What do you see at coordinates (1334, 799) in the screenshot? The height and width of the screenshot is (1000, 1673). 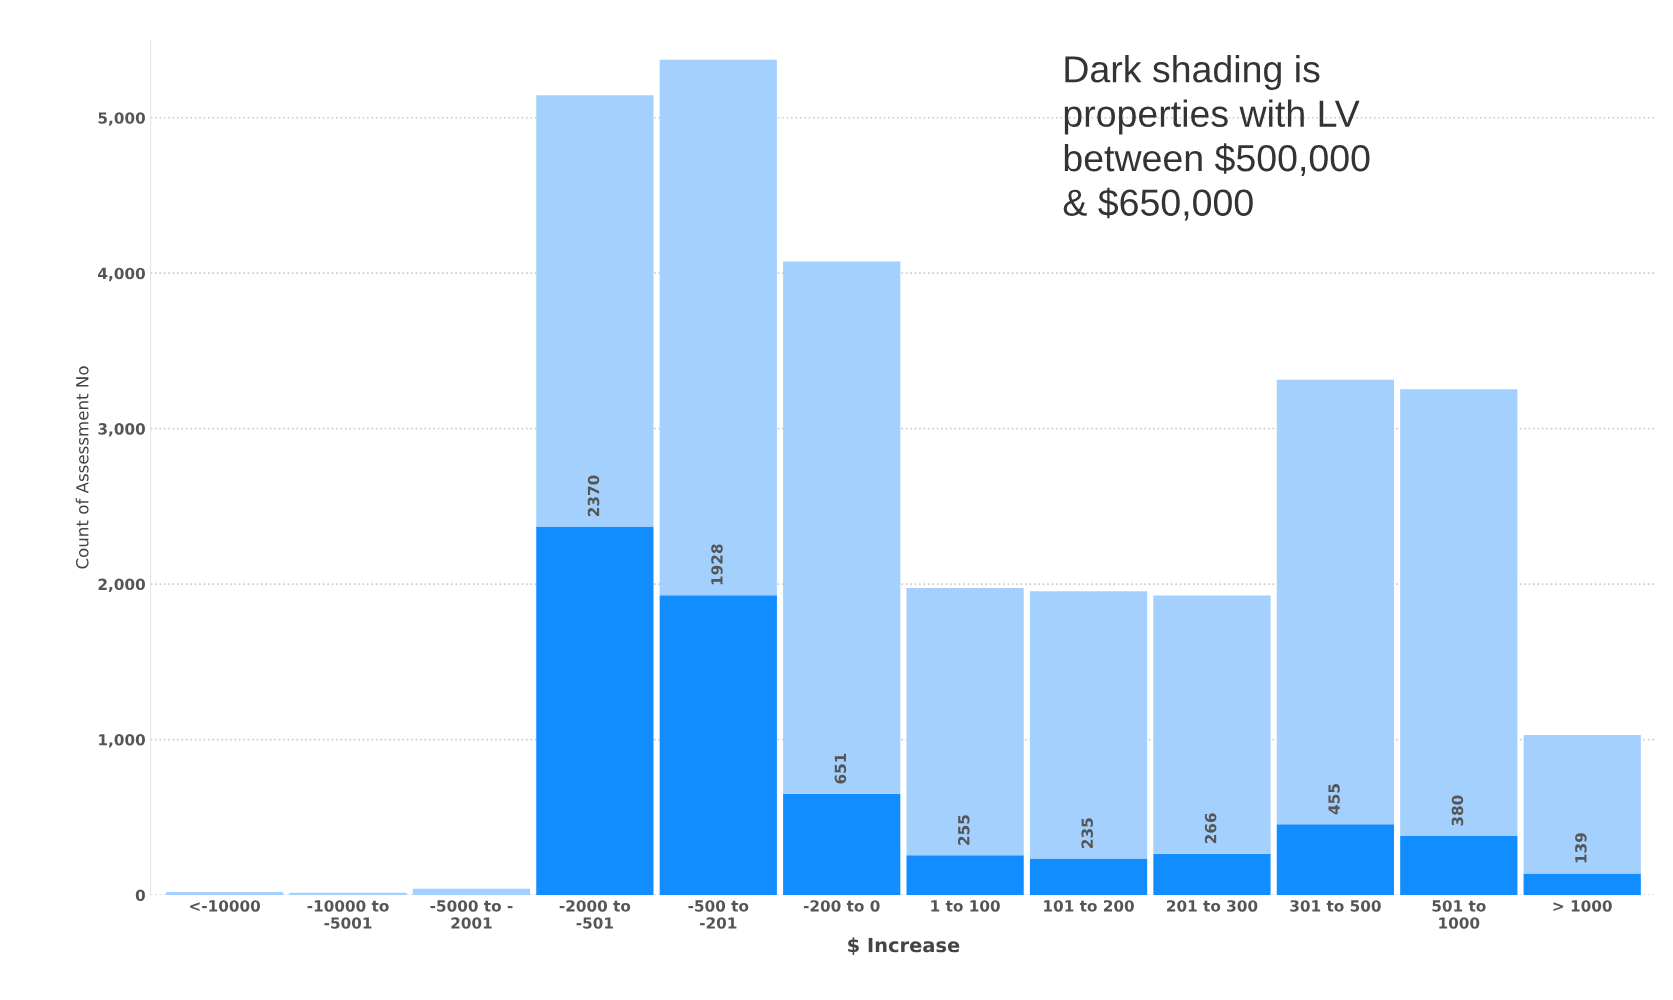 I see `data-label: 455` at bounding box center [1334, 799].